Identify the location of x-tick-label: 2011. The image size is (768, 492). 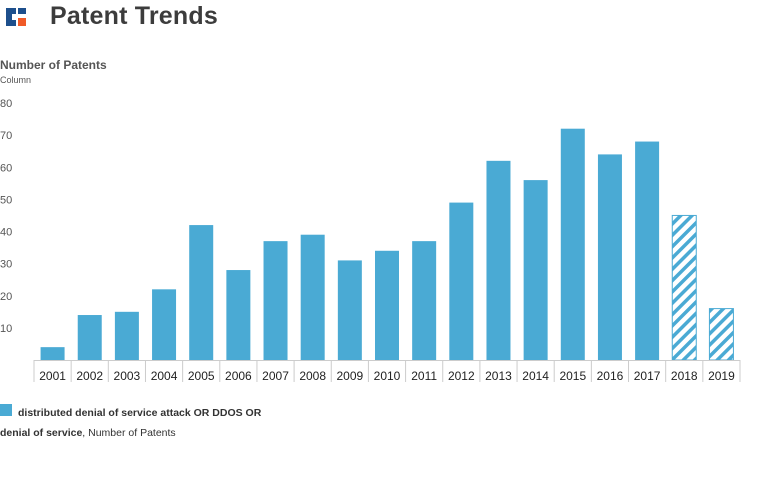
(424, 376).